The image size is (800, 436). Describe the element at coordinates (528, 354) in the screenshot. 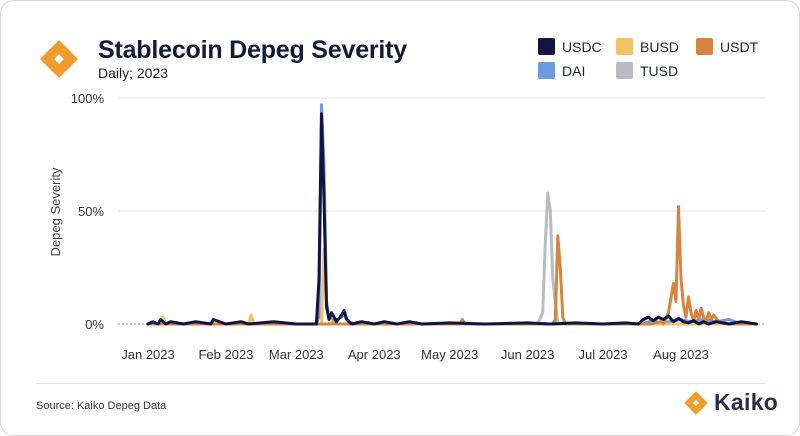

I see `x-tick-label: Jun 2023` at that location.